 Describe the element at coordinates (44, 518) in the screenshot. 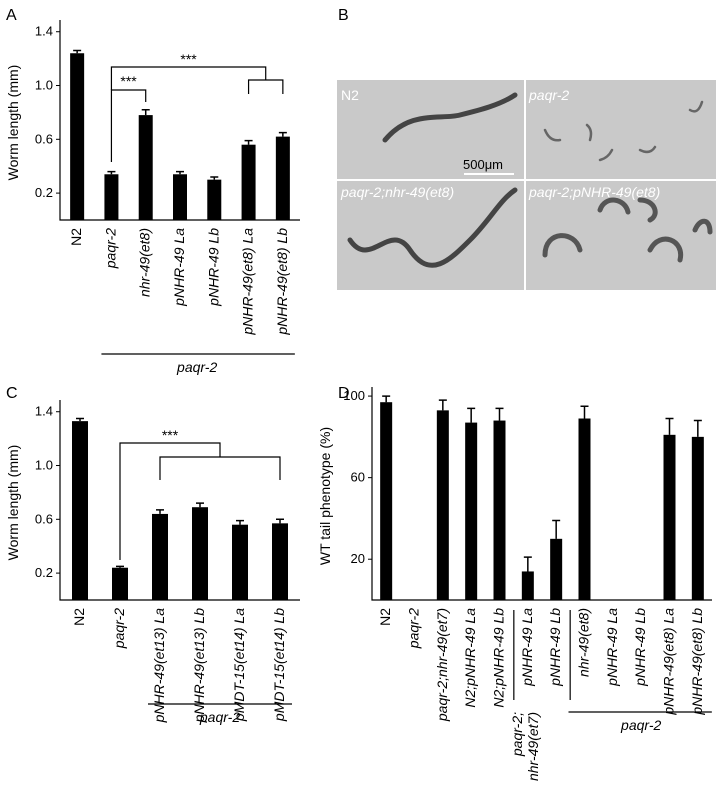

I see `y-tick-label: 0.6` at that location.